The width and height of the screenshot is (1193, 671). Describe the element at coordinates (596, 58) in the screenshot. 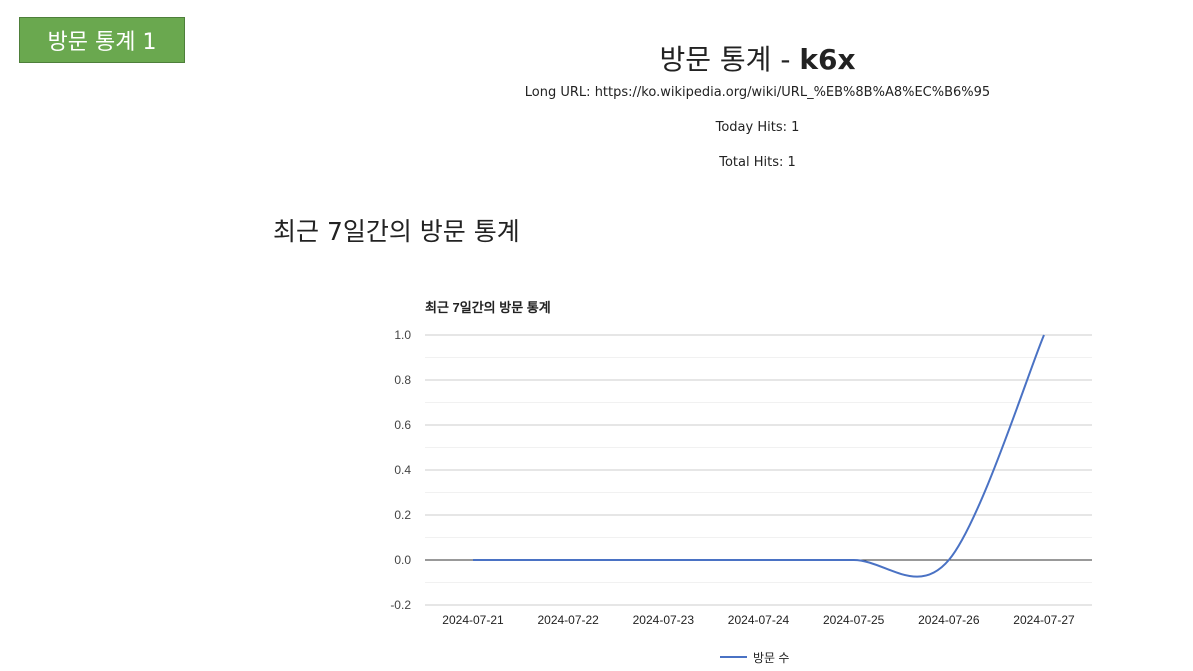

I see `page-title: 방문 통계 - k6x` at that location.